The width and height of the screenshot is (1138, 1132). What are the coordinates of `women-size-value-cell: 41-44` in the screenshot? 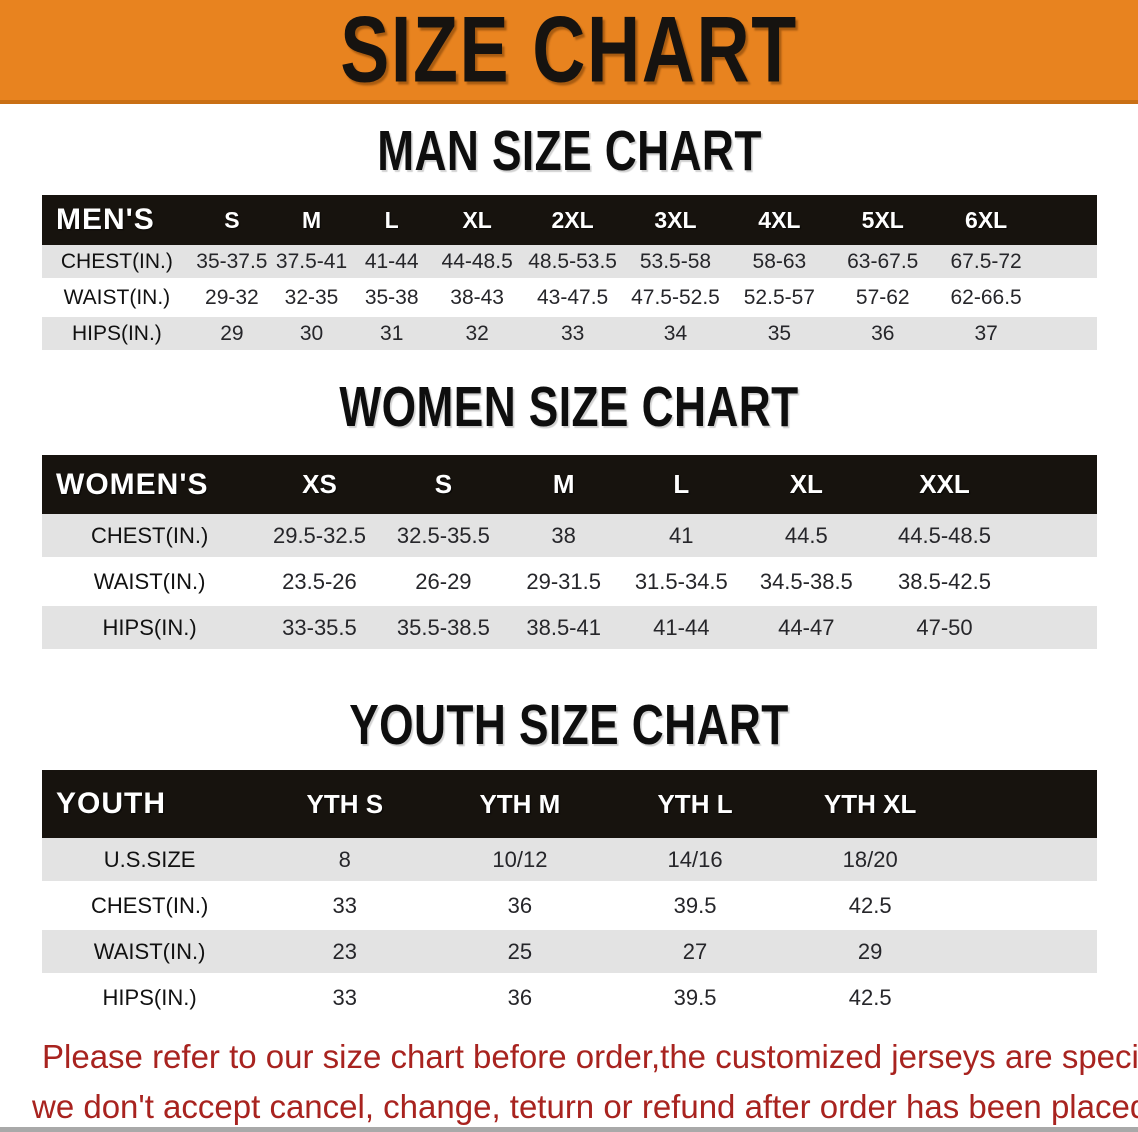 It's located at (681, 629).